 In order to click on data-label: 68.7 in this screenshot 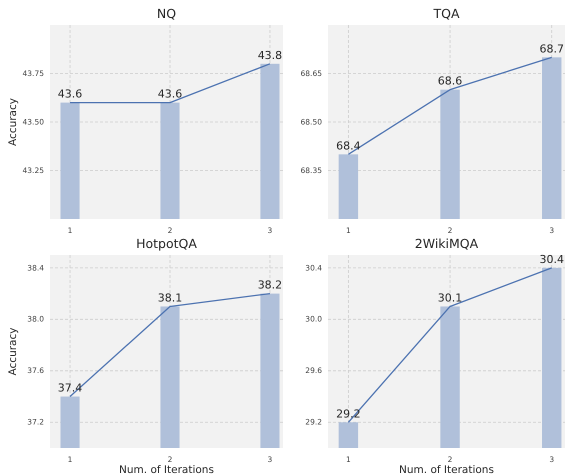, I will do `click(551, 49)`.